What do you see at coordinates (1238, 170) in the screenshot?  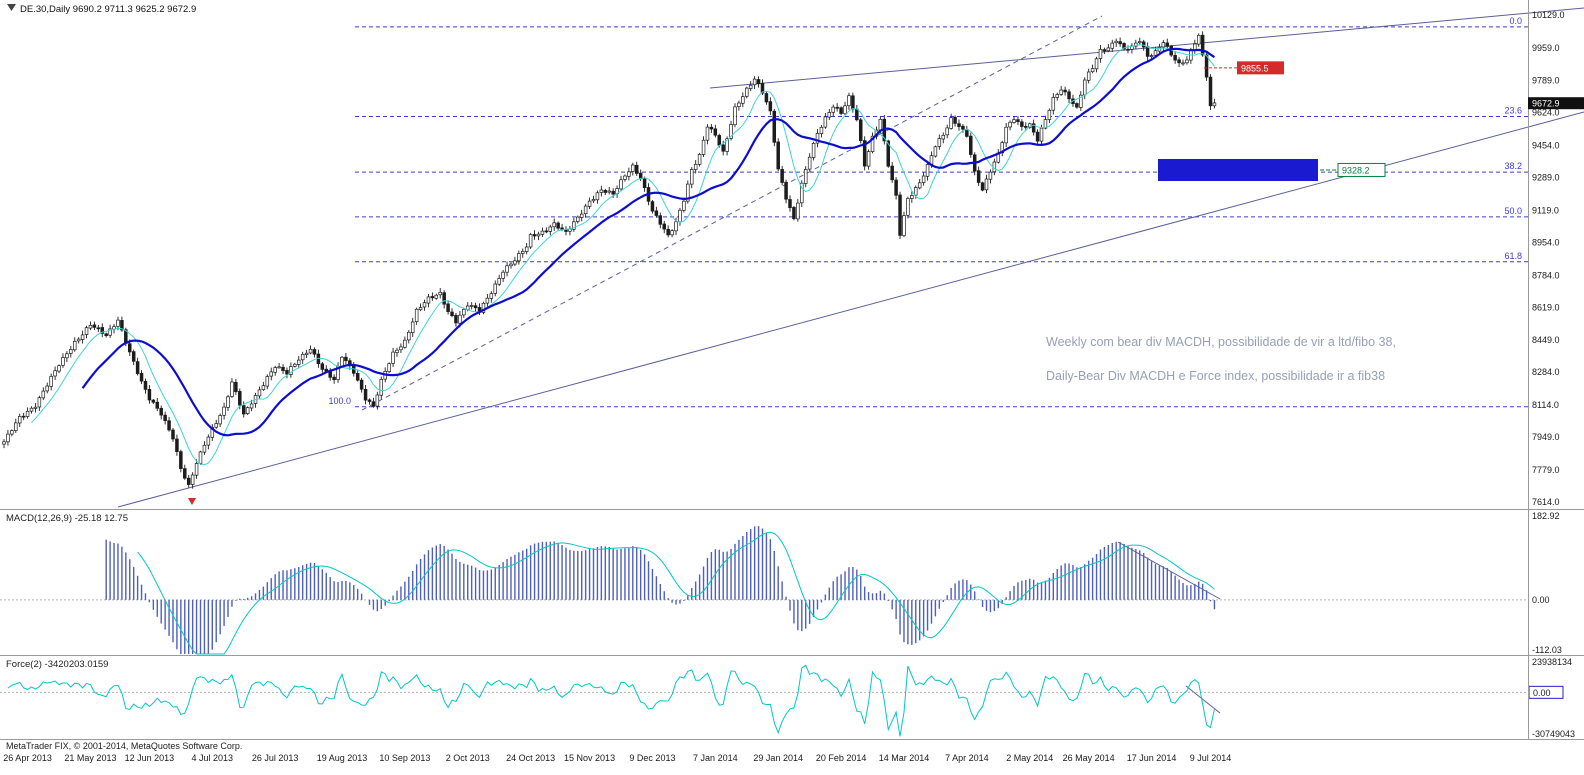 I see `support-rectangle` at bounding box center [1238, 170].